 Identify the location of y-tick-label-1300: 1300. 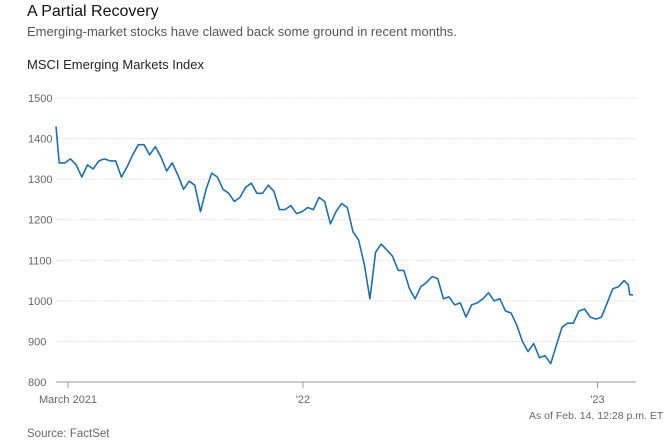
(40, 180).